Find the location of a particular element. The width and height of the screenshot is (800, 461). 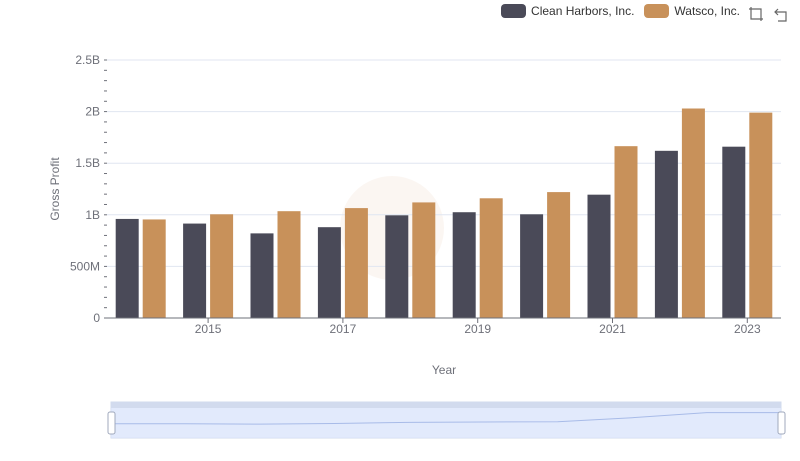

slider-selection is located at coordinates (446, 423).